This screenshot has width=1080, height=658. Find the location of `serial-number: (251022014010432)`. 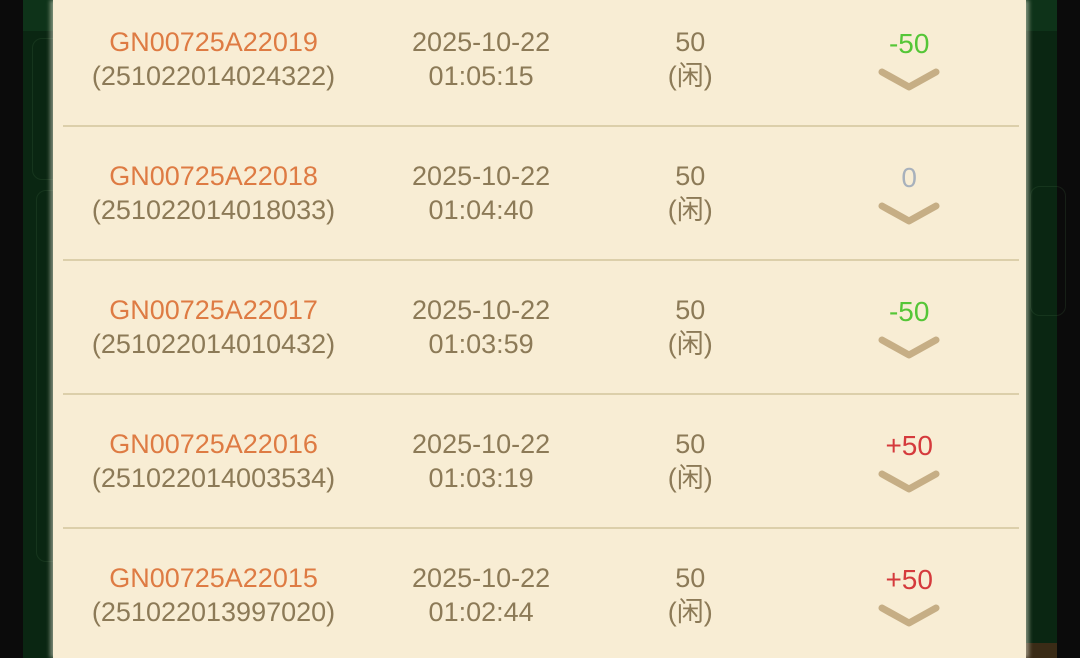

serial-number: (251022014010432) is located at coordinates (213, 344).